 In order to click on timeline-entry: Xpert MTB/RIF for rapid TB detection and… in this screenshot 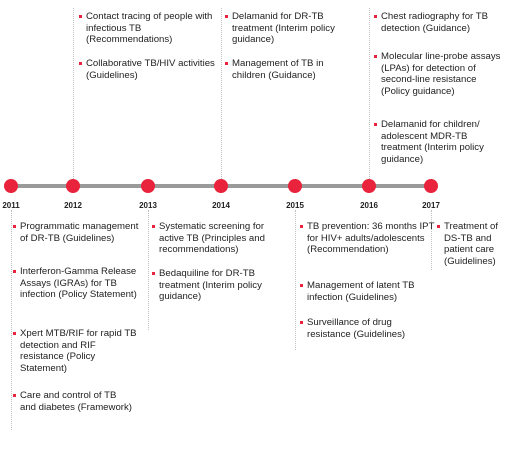, I will do `click(76, 351)`.